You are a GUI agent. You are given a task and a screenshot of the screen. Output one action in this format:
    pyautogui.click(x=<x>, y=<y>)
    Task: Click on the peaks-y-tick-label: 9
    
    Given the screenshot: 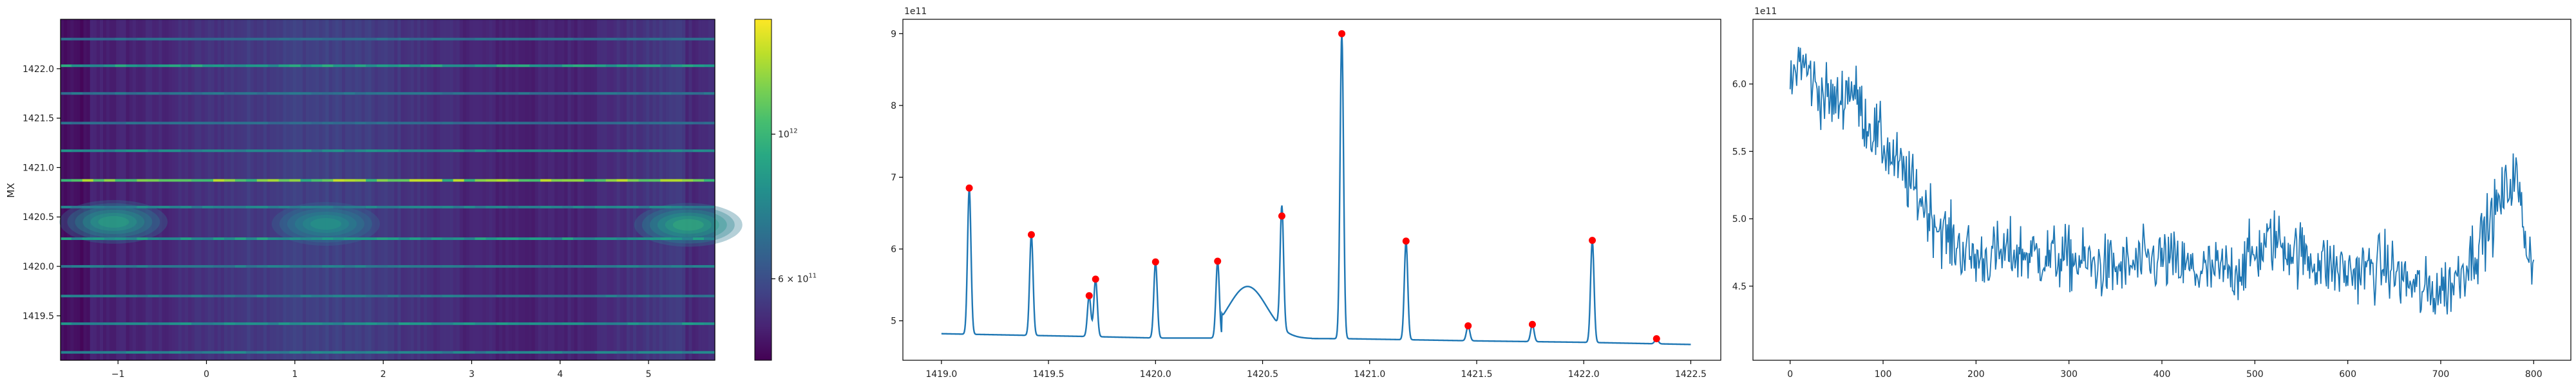 What is the action you would take?
    pyautogui.click(x=893, y=34)
    